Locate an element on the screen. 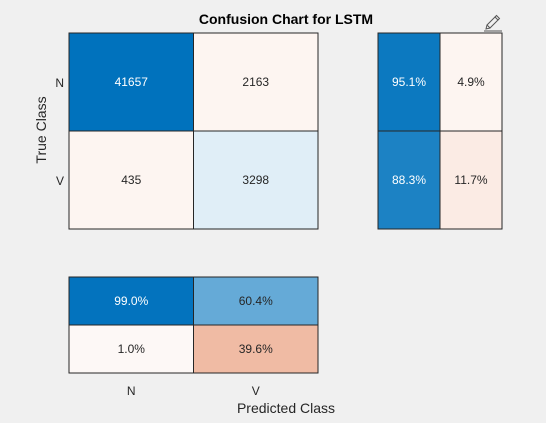 Image resolution: width=546 pixels, height=423 pixels. y-tick-label: V is located at coordinates (60, 181).